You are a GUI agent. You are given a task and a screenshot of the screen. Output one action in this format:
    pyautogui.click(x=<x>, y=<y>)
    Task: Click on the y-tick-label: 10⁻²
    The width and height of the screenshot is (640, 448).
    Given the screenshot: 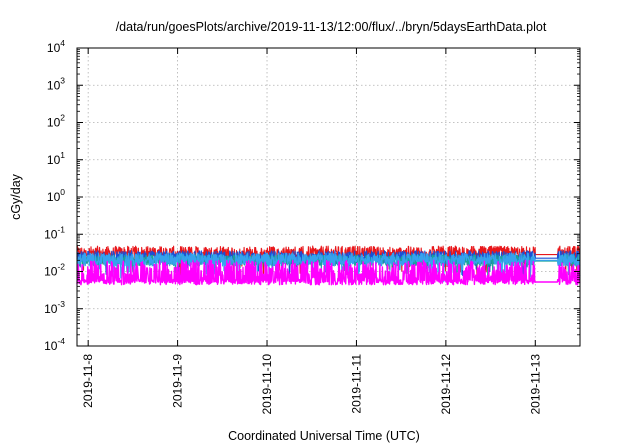 What is the action you would take?
    pyautogui.click(x=54, y=270)
    